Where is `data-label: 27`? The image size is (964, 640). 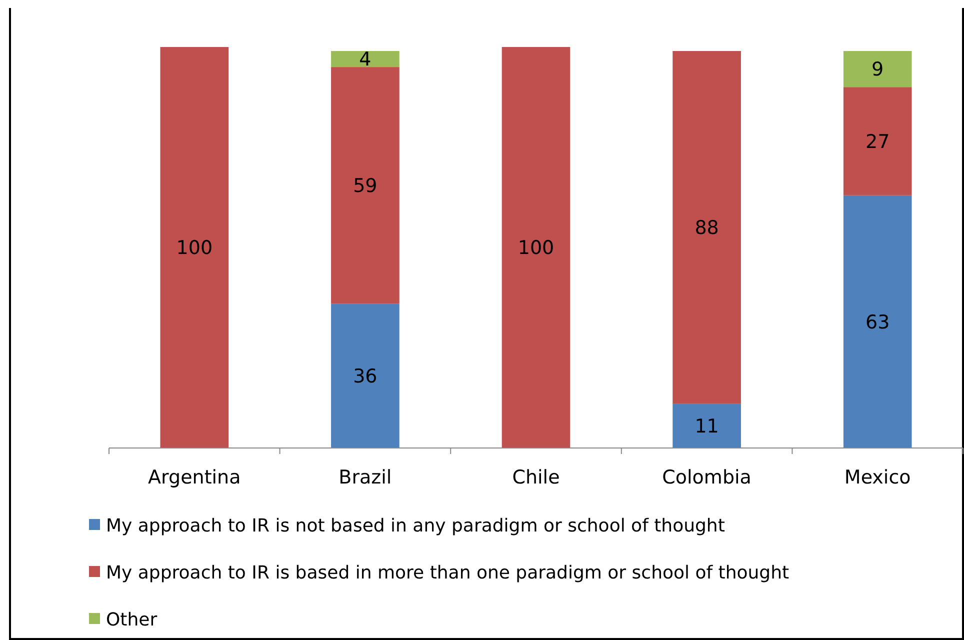
data-label: 27 is located at coordinates (878, 141).